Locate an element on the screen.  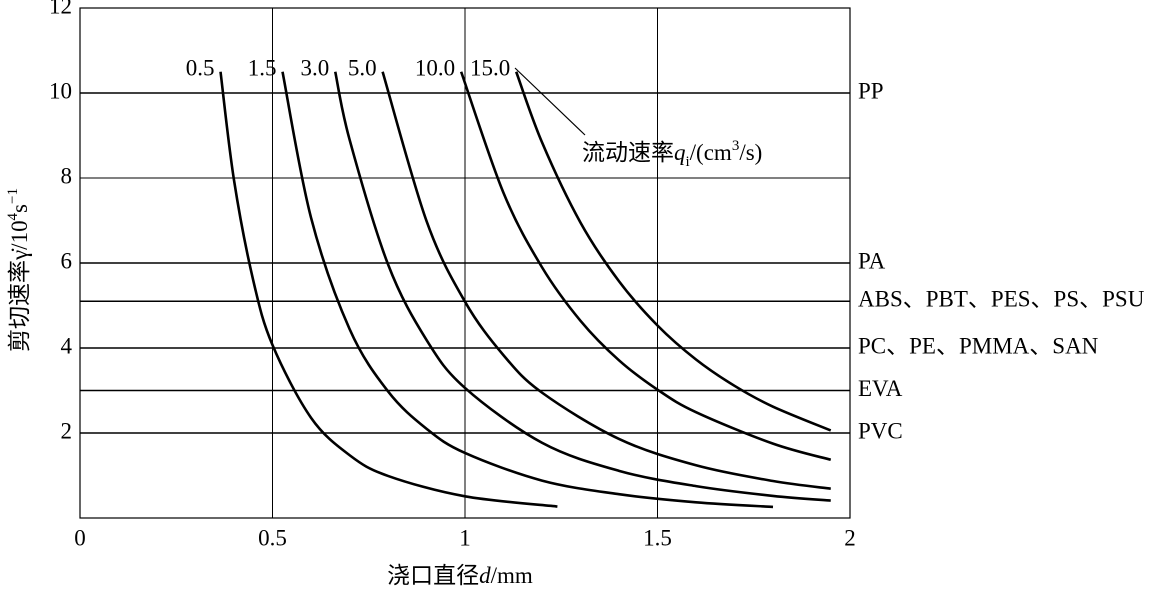
y-label-sup: 4 is located at coordinates (13, 216).